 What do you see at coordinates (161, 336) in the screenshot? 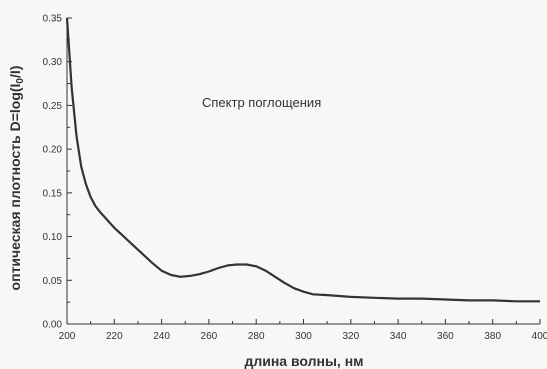
I see `x-tick-label: 240` at bounding box center [161, 336].